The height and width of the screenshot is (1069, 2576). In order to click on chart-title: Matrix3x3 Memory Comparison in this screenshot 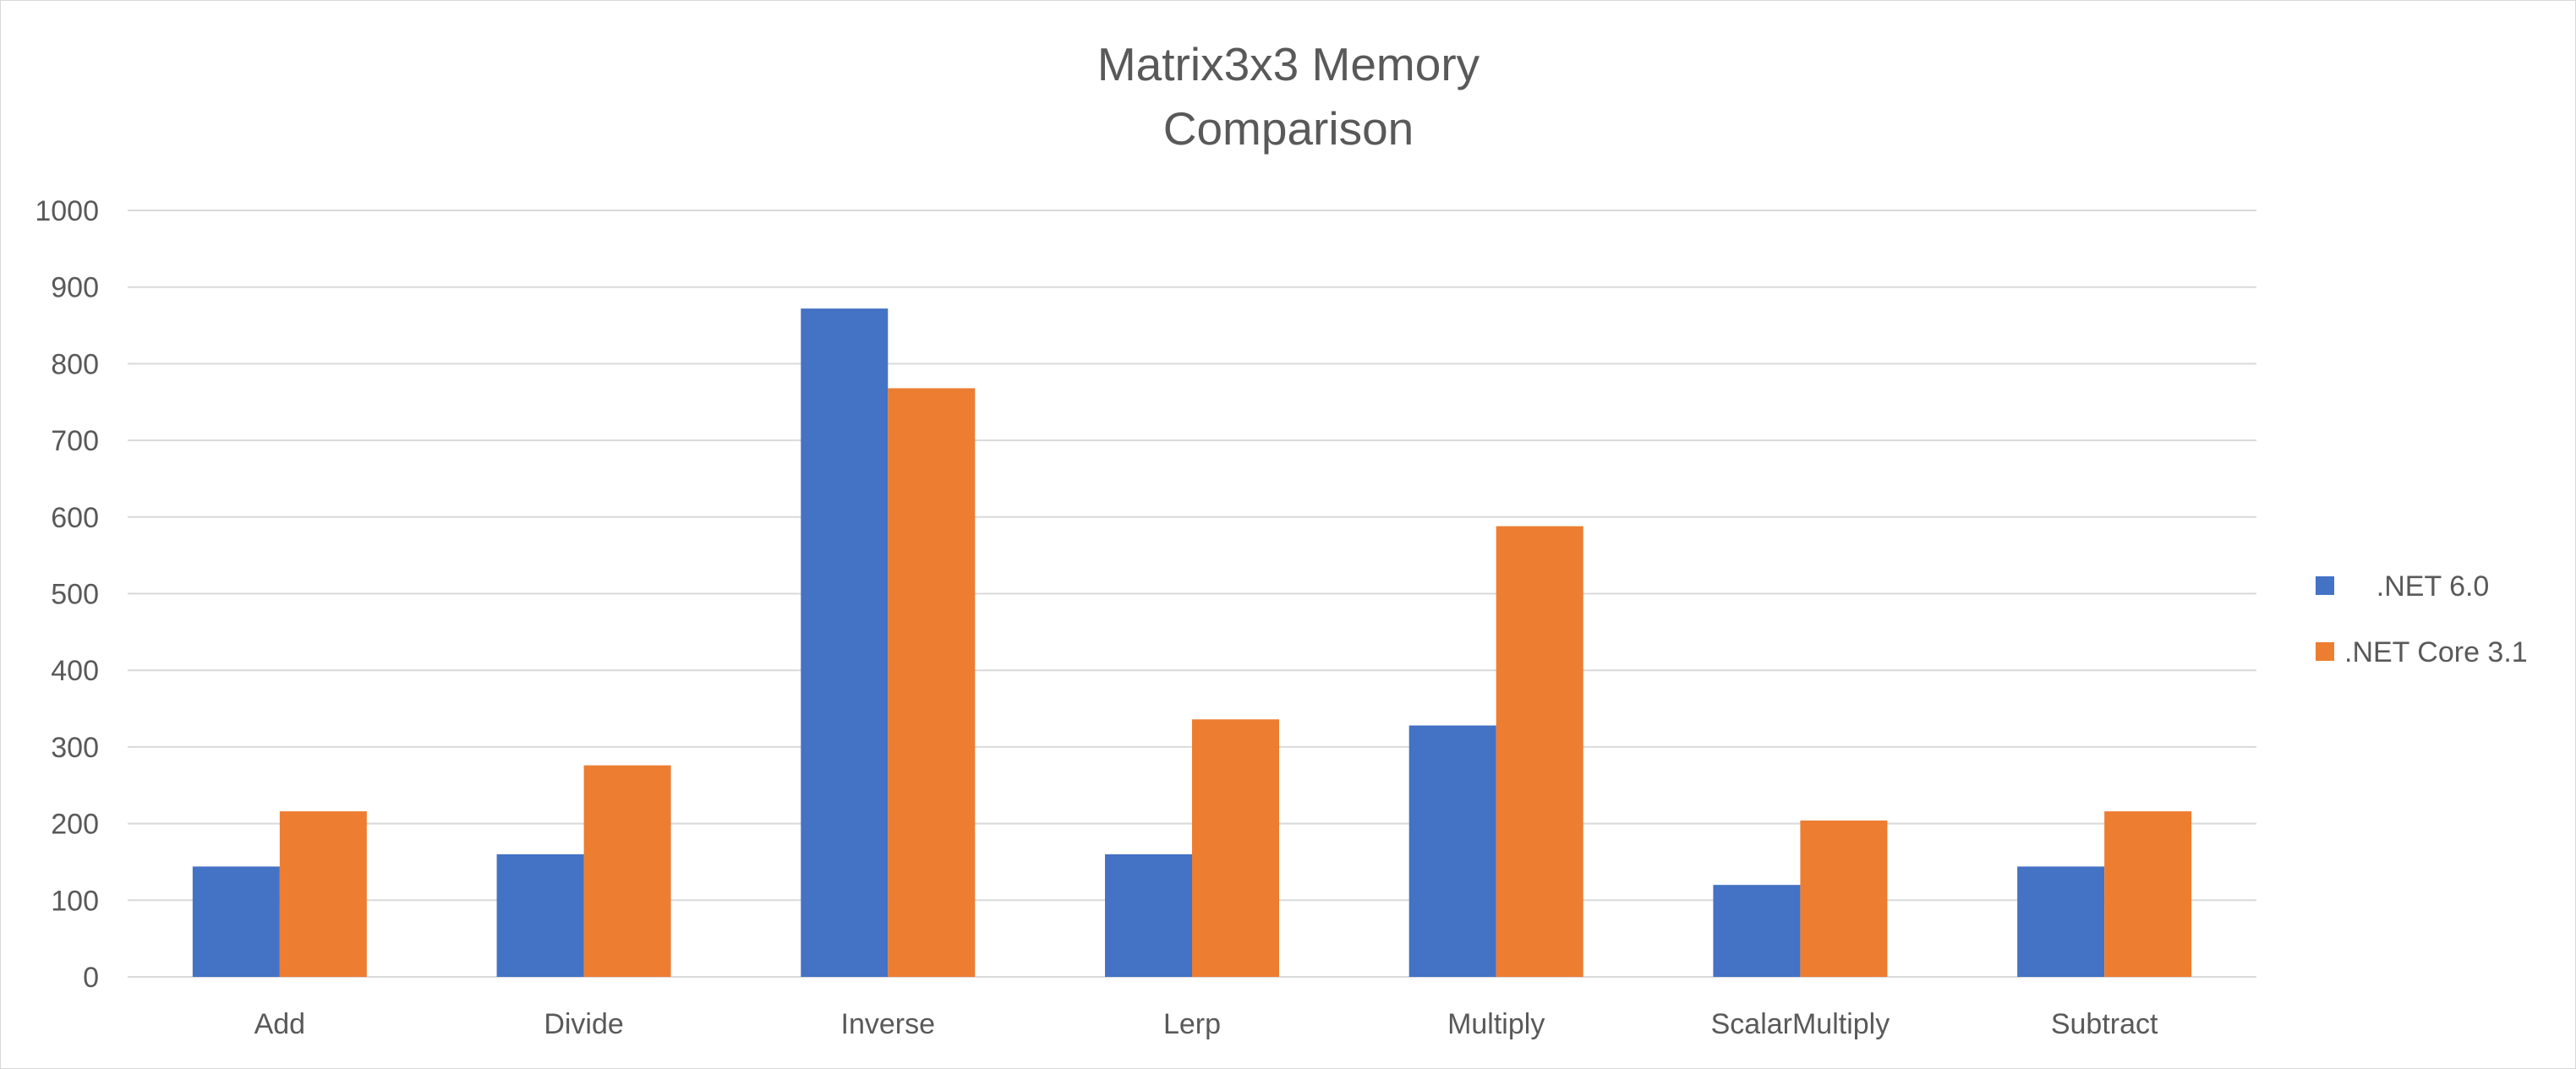, I will do `click(1288, 96)`.